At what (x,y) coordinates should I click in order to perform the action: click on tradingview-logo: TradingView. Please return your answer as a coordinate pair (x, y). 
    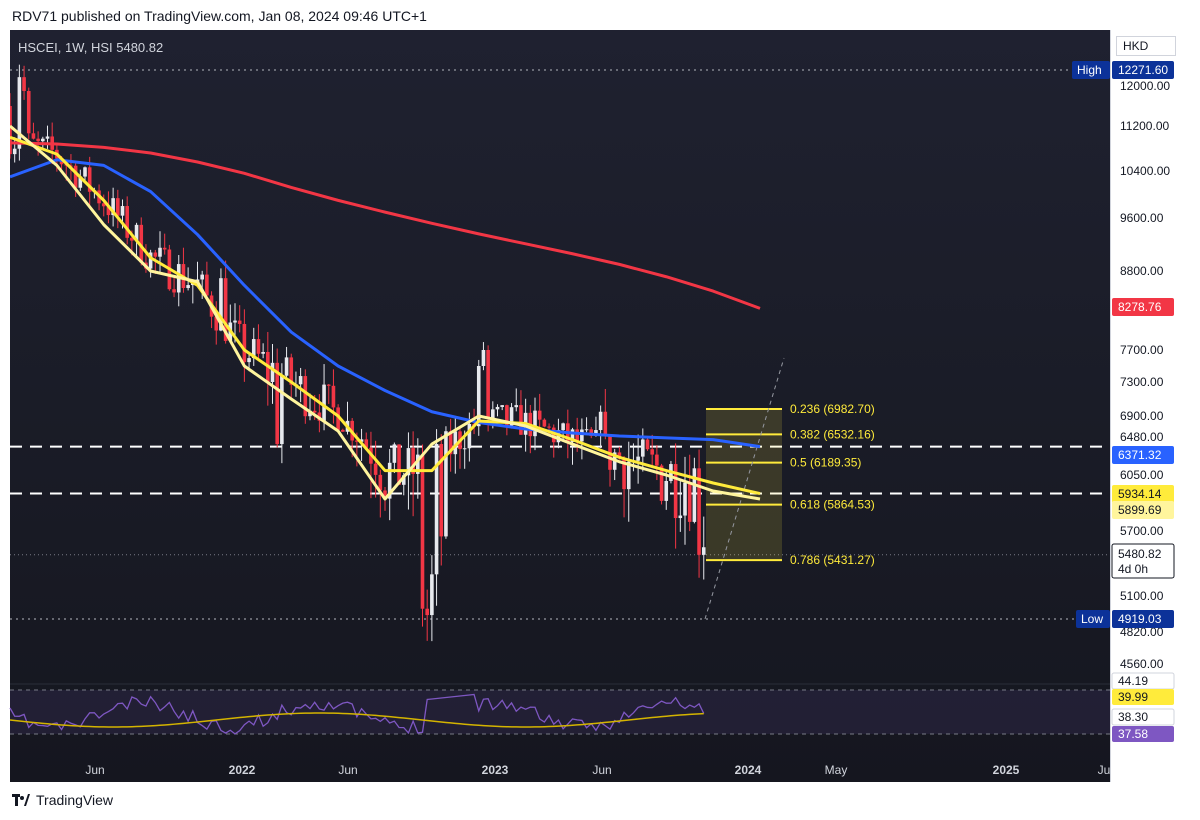
    Looking at the image, I should click on (62, 800).